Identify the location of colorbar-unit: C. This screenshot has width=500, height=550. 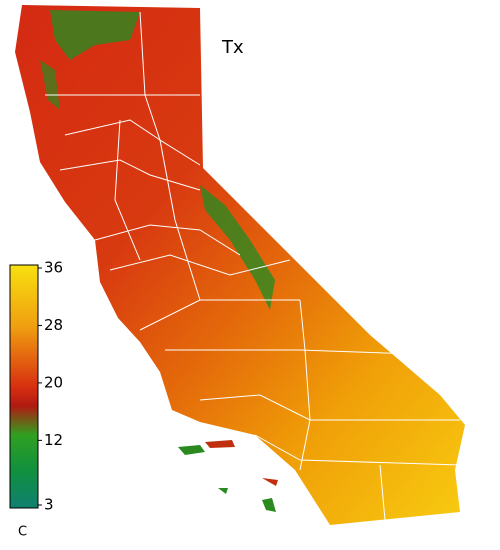
(22, 532).